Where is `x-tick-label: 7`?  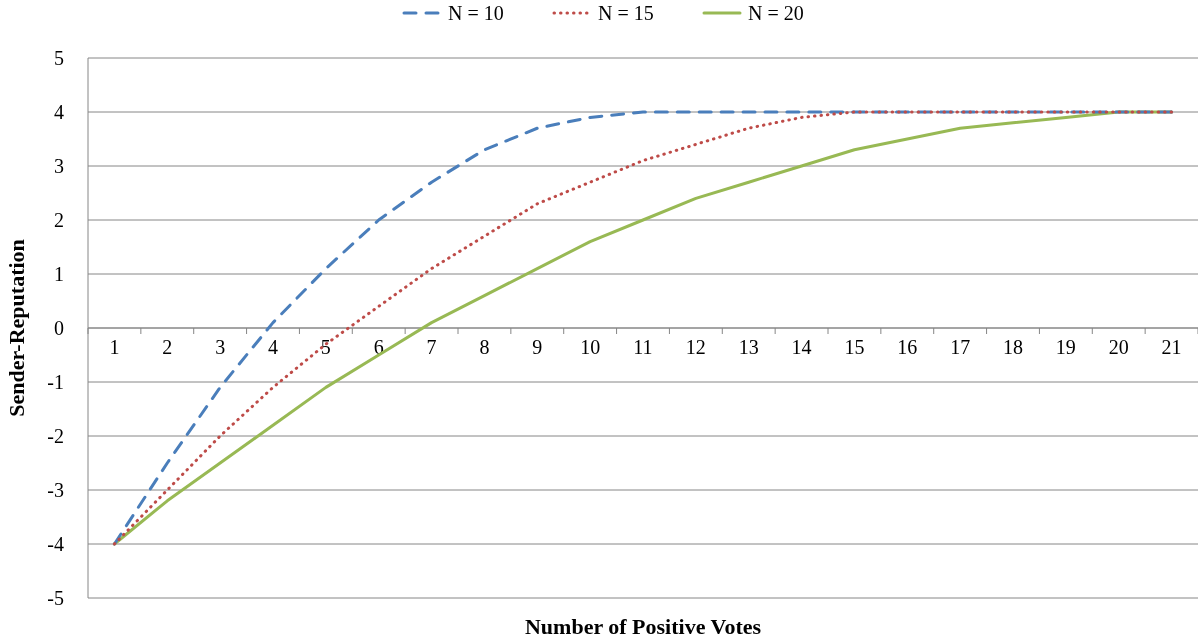
x-tick-label: 7 is located at coordinates (431, 347).